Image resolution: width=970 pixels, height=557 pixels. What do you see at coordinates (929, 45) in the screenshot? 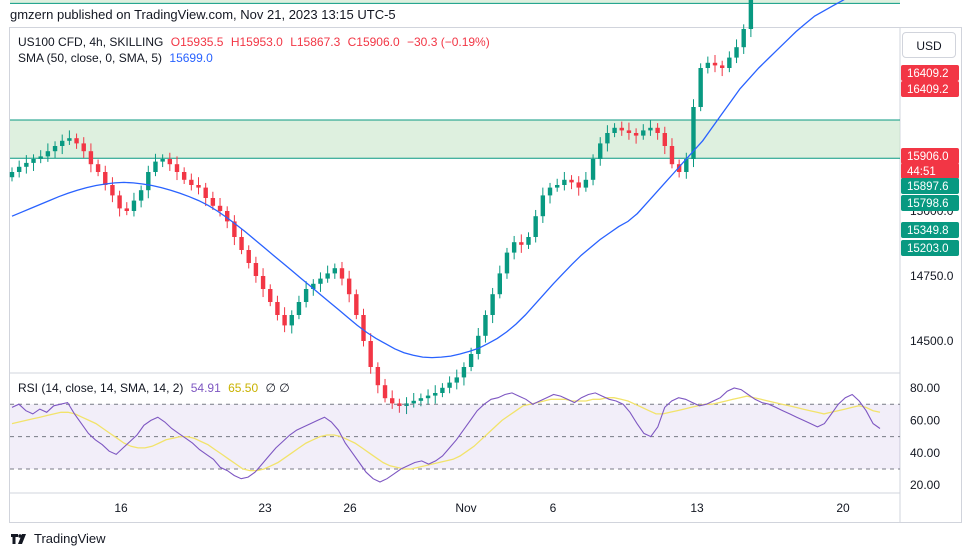
I see `currency-button: USD` at bounding box center [929, 45].